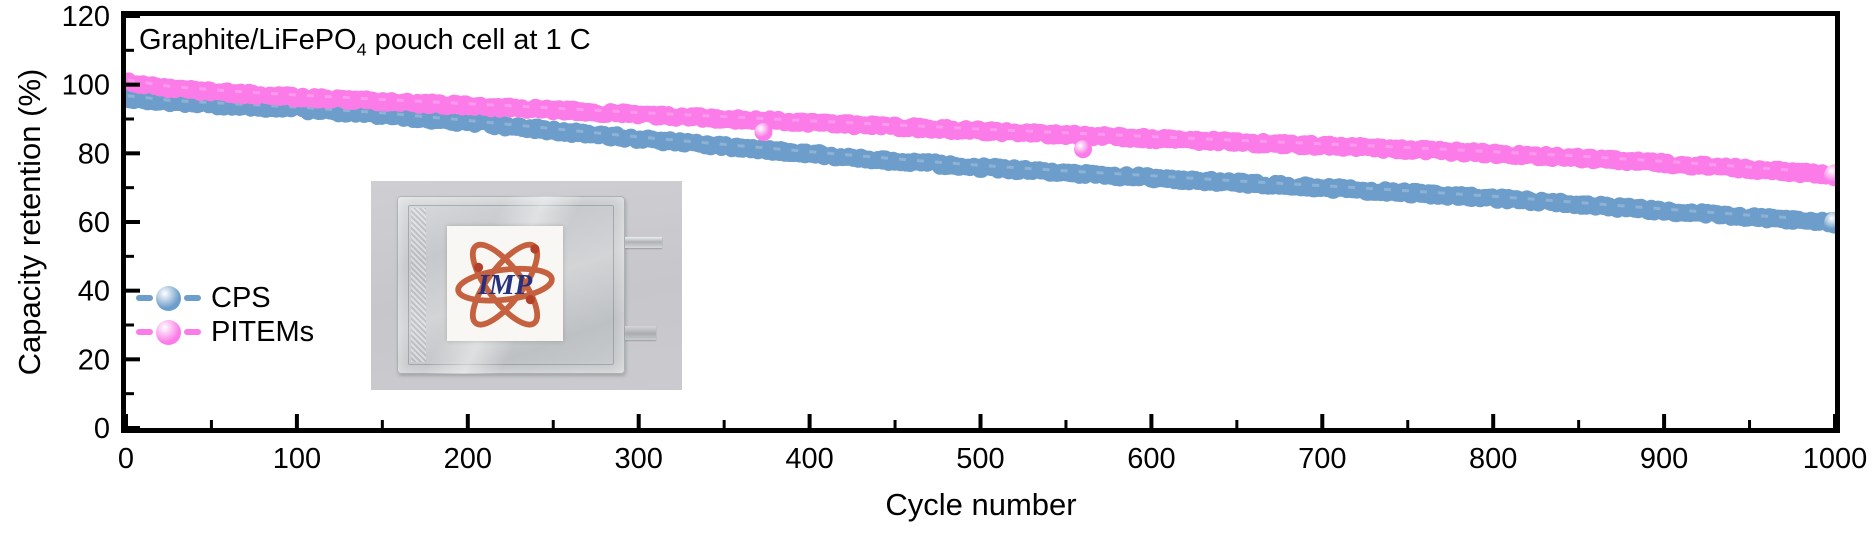 The width and height of the screenshot is (1873, 534). What do you see at coordinates (86, 17) in the screenshot?
I see `y-tick-label: 120` at bounding box center [86, 17].